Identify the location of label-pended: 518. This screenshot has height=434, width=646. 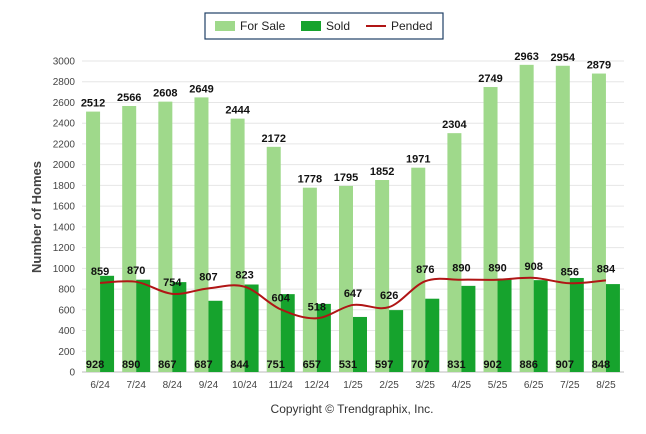
(317, 307).